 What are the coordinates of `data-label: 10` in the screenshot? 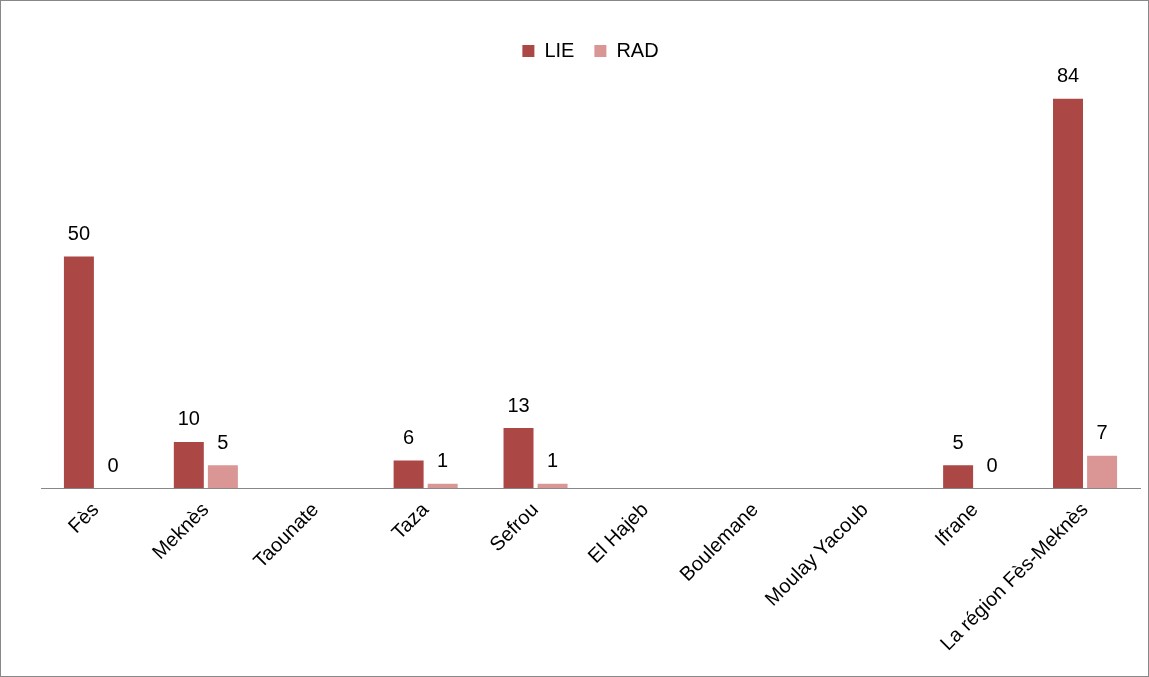 It's located at (188, 418).